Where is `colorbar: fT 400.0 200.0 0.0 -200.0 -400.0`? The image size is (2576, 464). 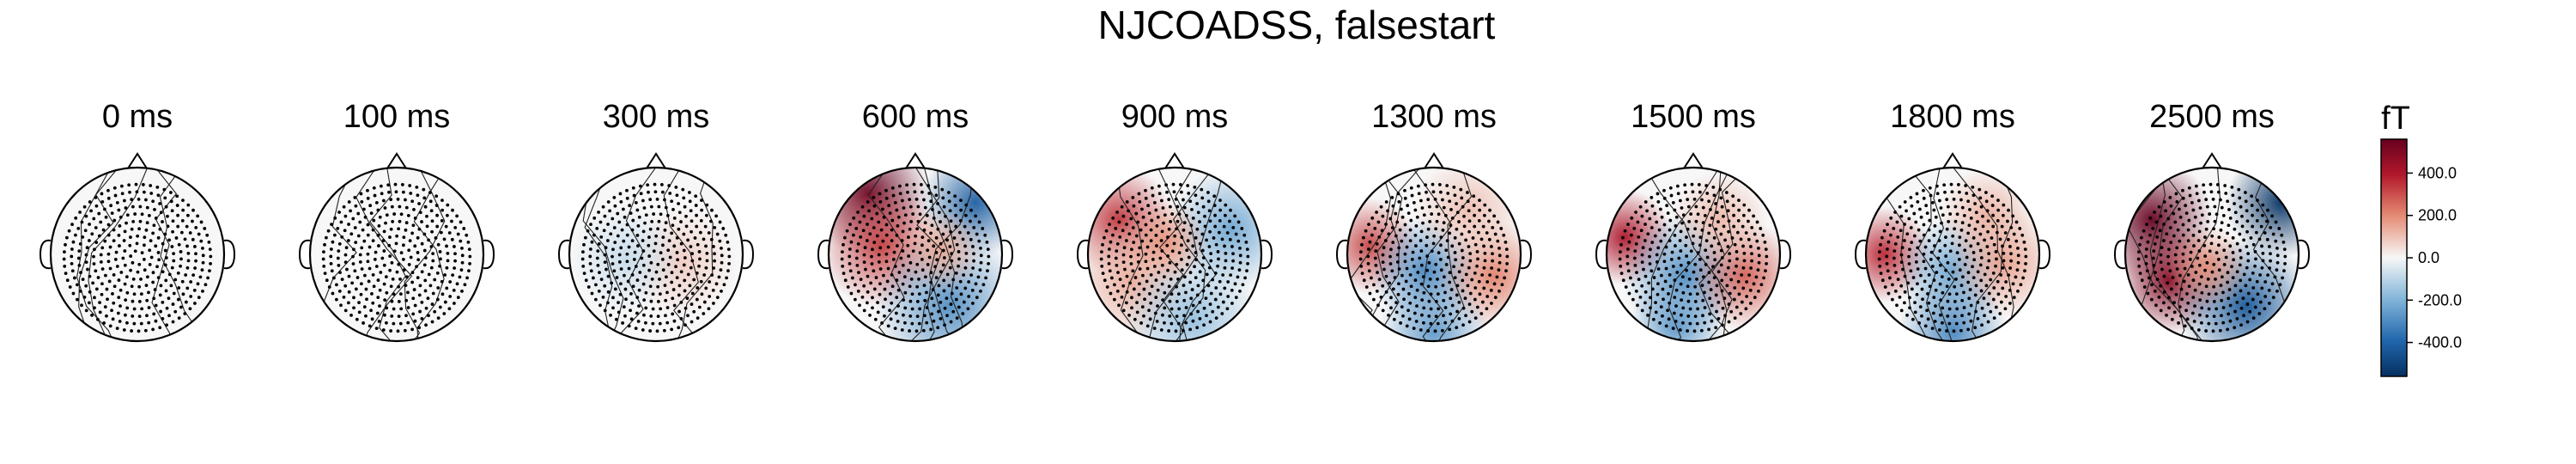 colorbar: fT 400.0 200.0 0.0 -200.0 -400.0 is located at coordinates (2421, 239).